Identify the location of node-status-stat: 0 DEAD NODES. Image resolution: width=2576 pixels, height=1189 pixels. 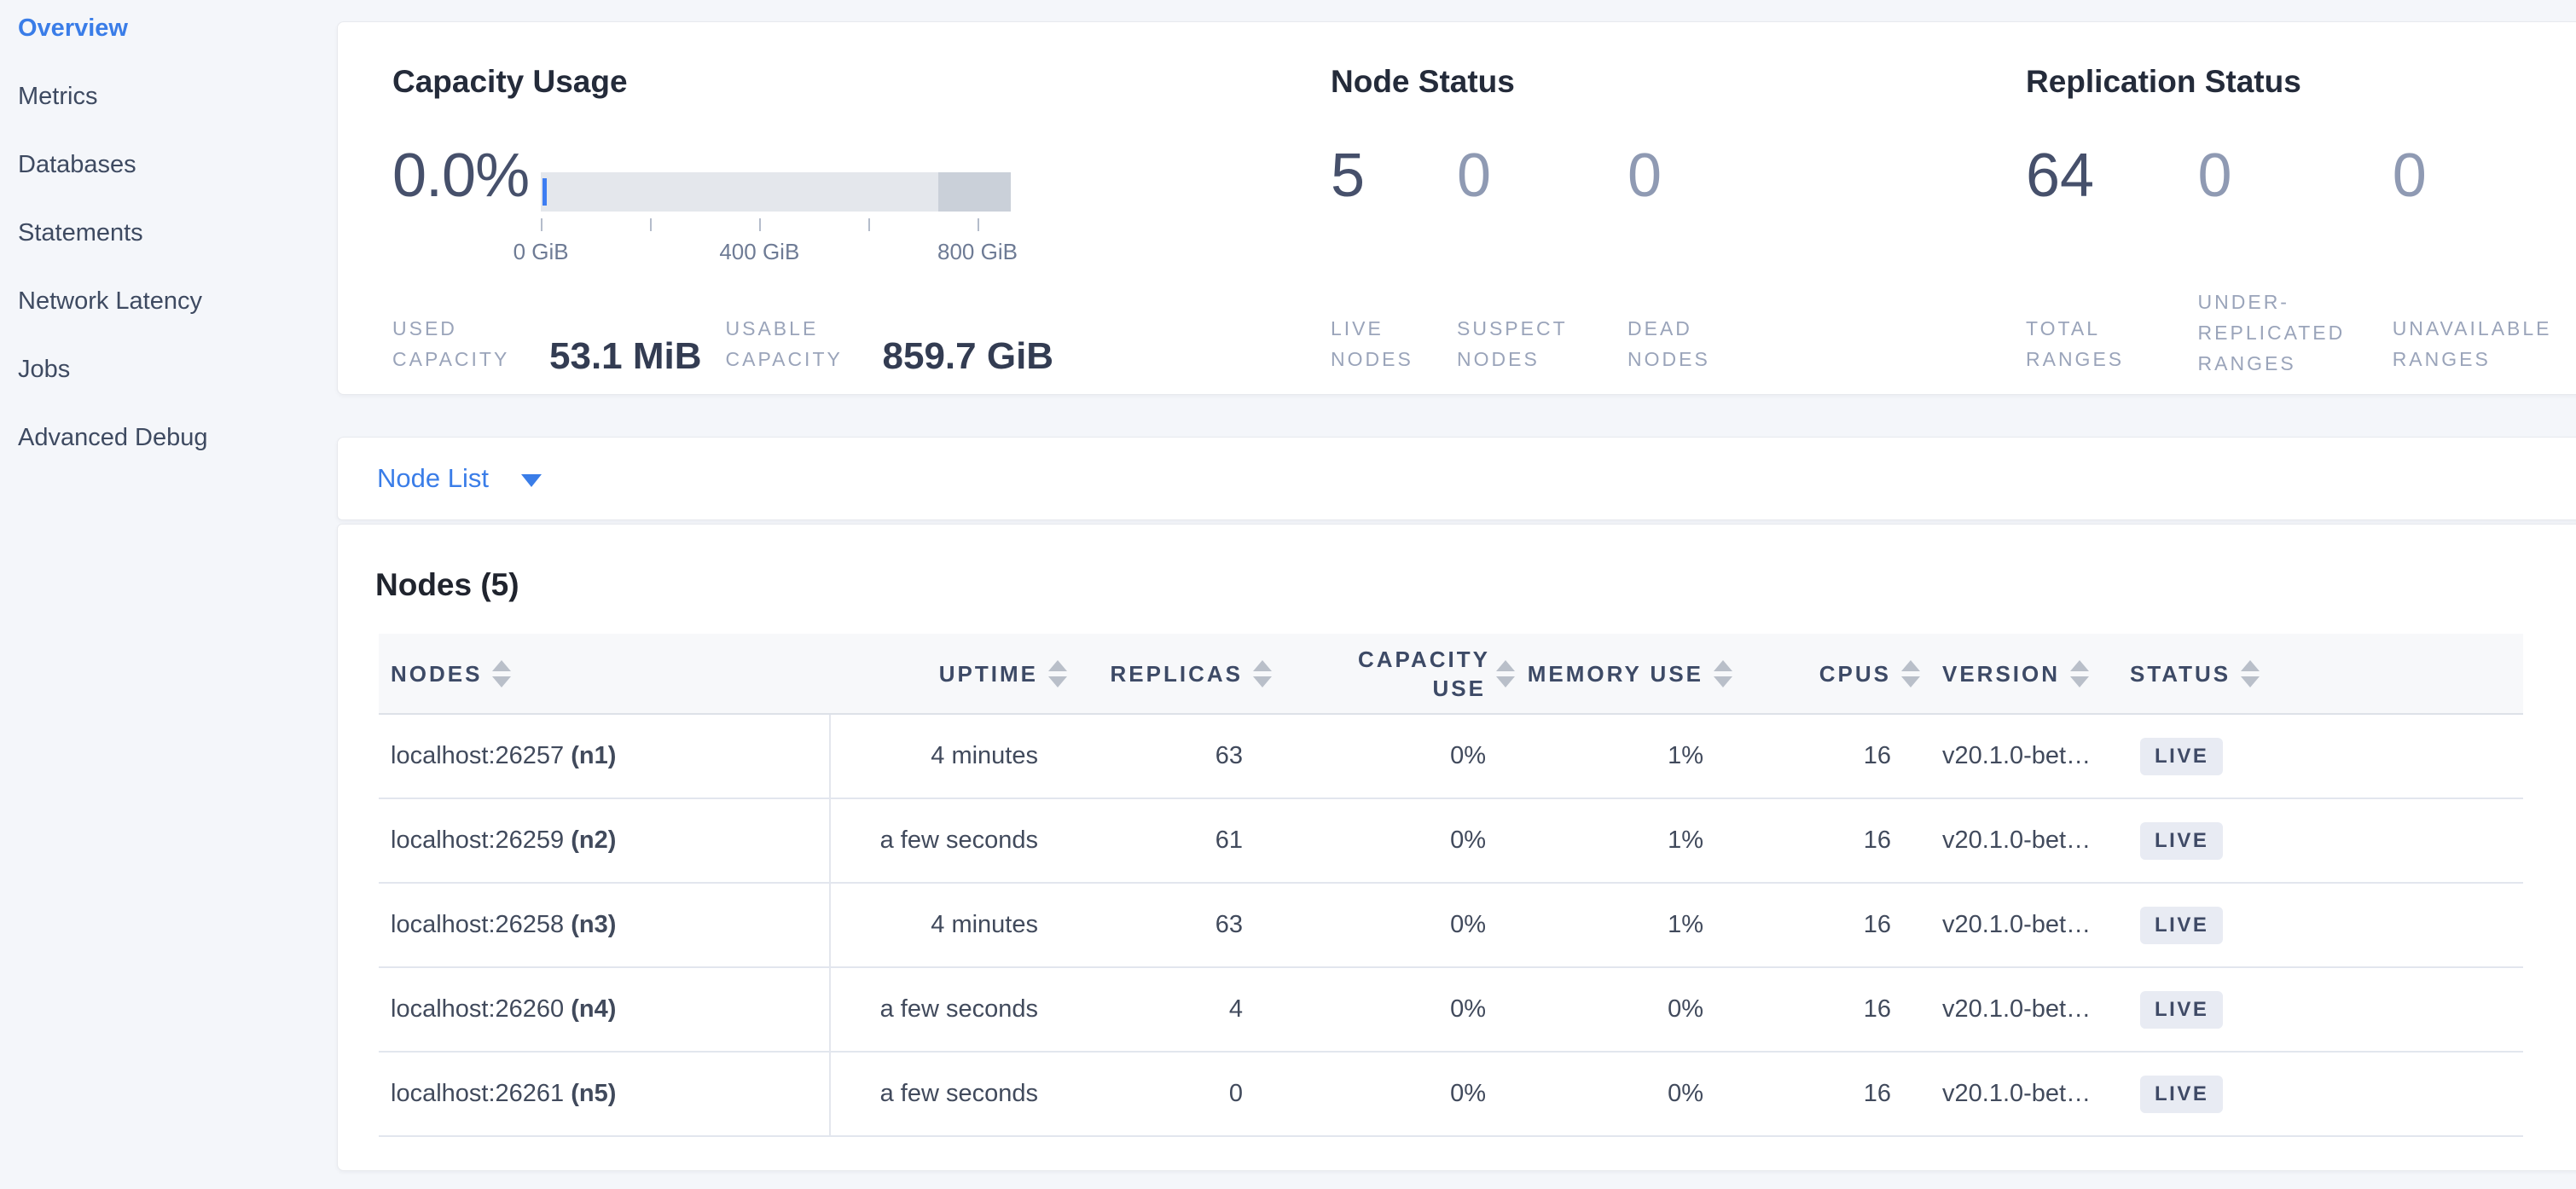
(1691, 259).